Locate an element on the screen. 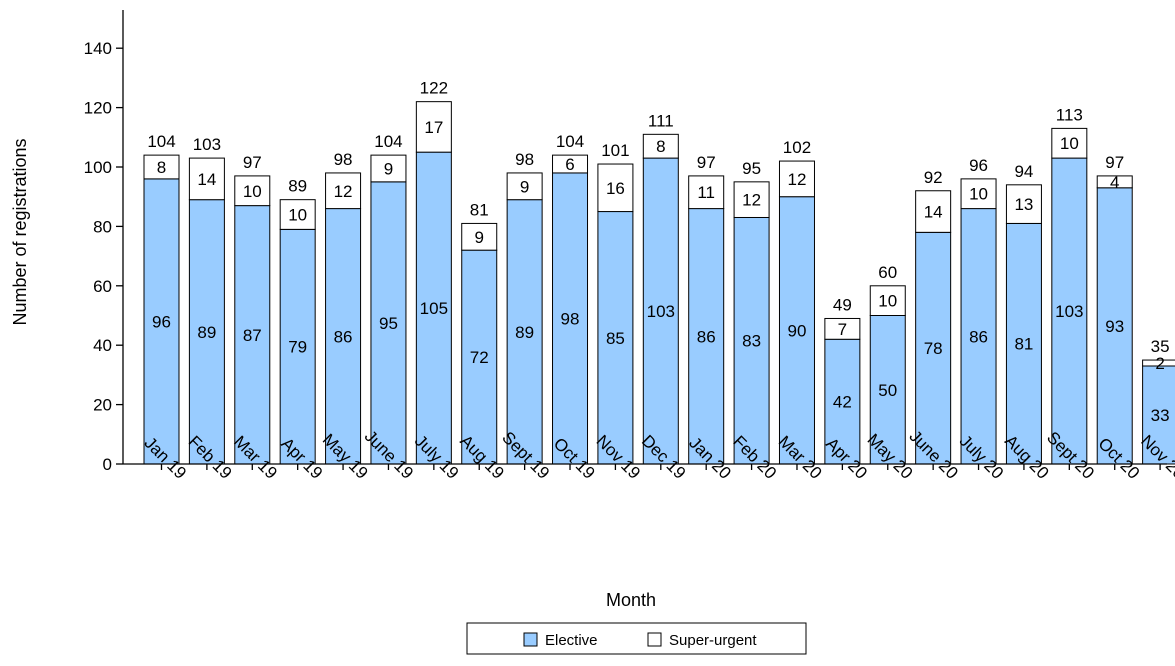  legend-label-super-urgent: Super-urgent is located at coordinates (713, 640).